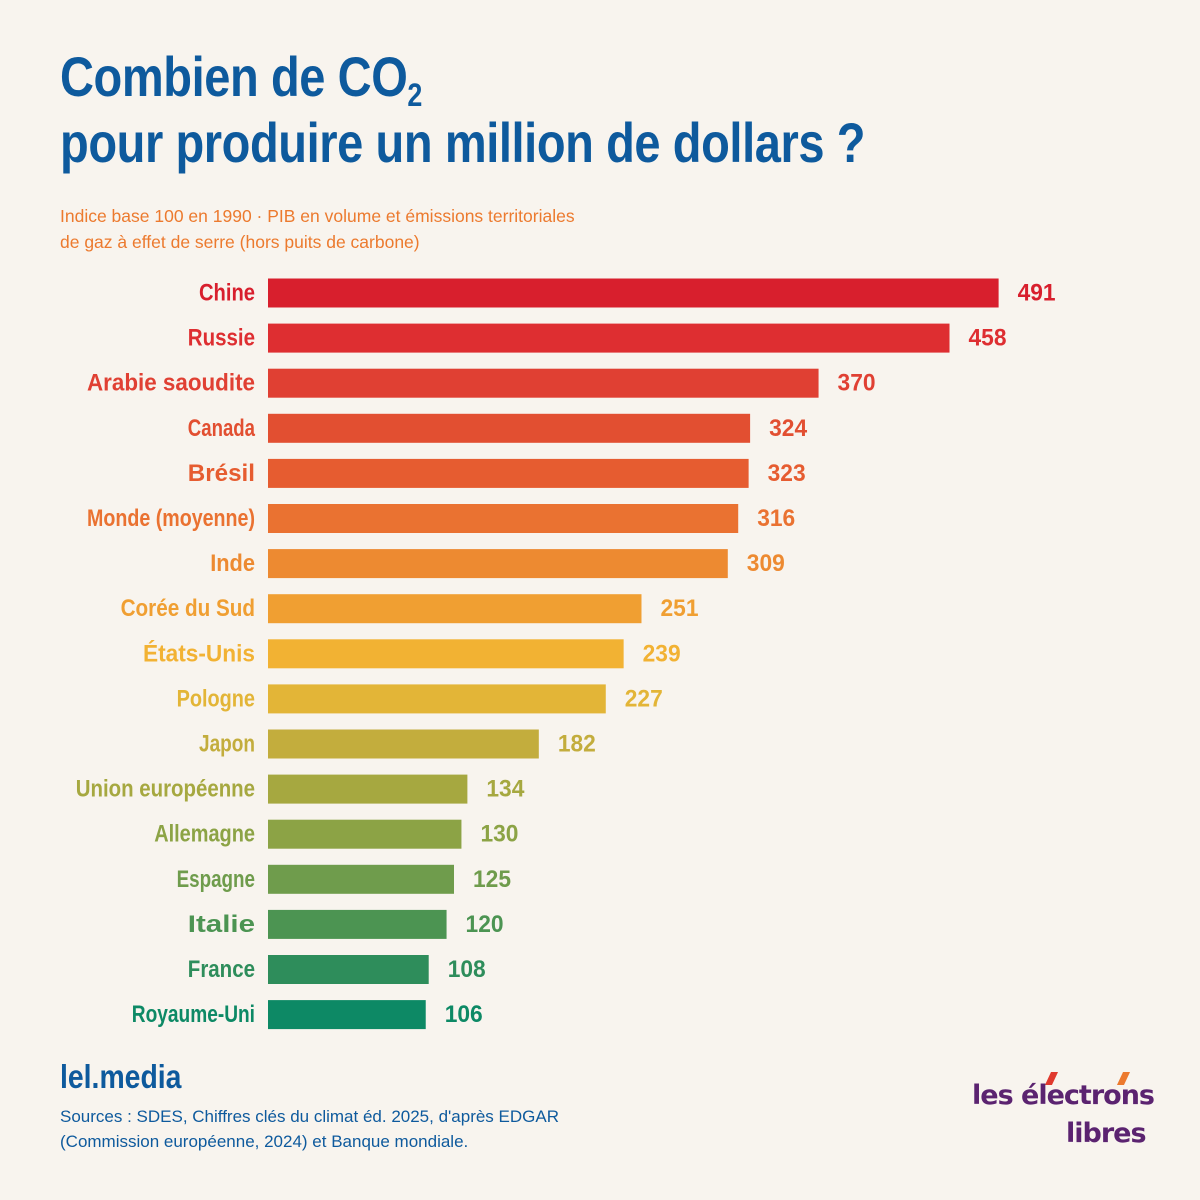  Describe the element at coordinates (1072, 1116) in the screenshot. I see `les-electrons-libres-logo: les électrons libres` at that location.